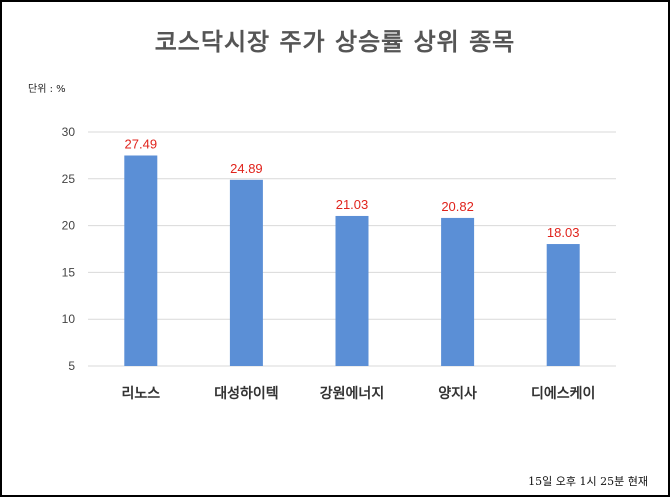  Describe the element at coordinates (457, 206) in the screenshot. I see `data-label: 20.82` at that location.